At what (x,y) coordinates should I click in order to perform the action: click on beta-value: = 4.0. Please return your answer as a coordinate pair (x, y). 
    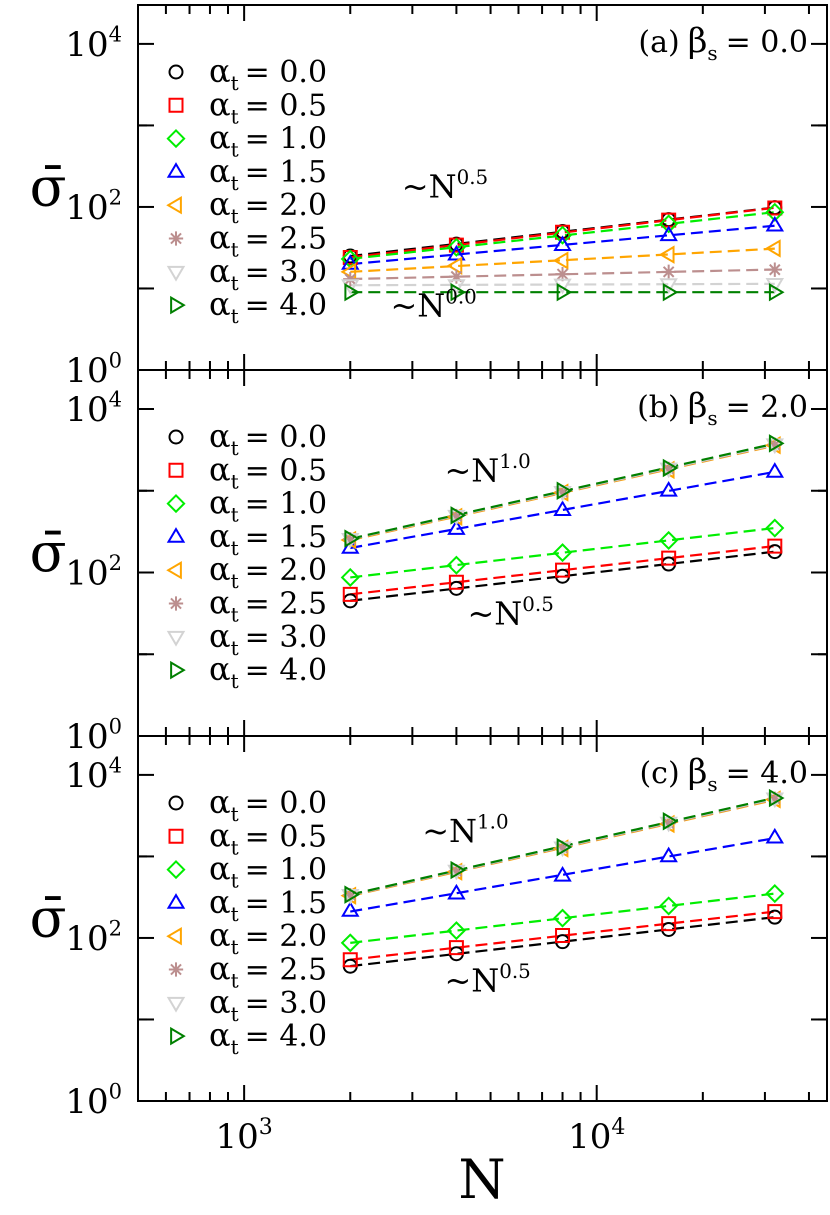
    Looking at the image, I should click on (767, 773).